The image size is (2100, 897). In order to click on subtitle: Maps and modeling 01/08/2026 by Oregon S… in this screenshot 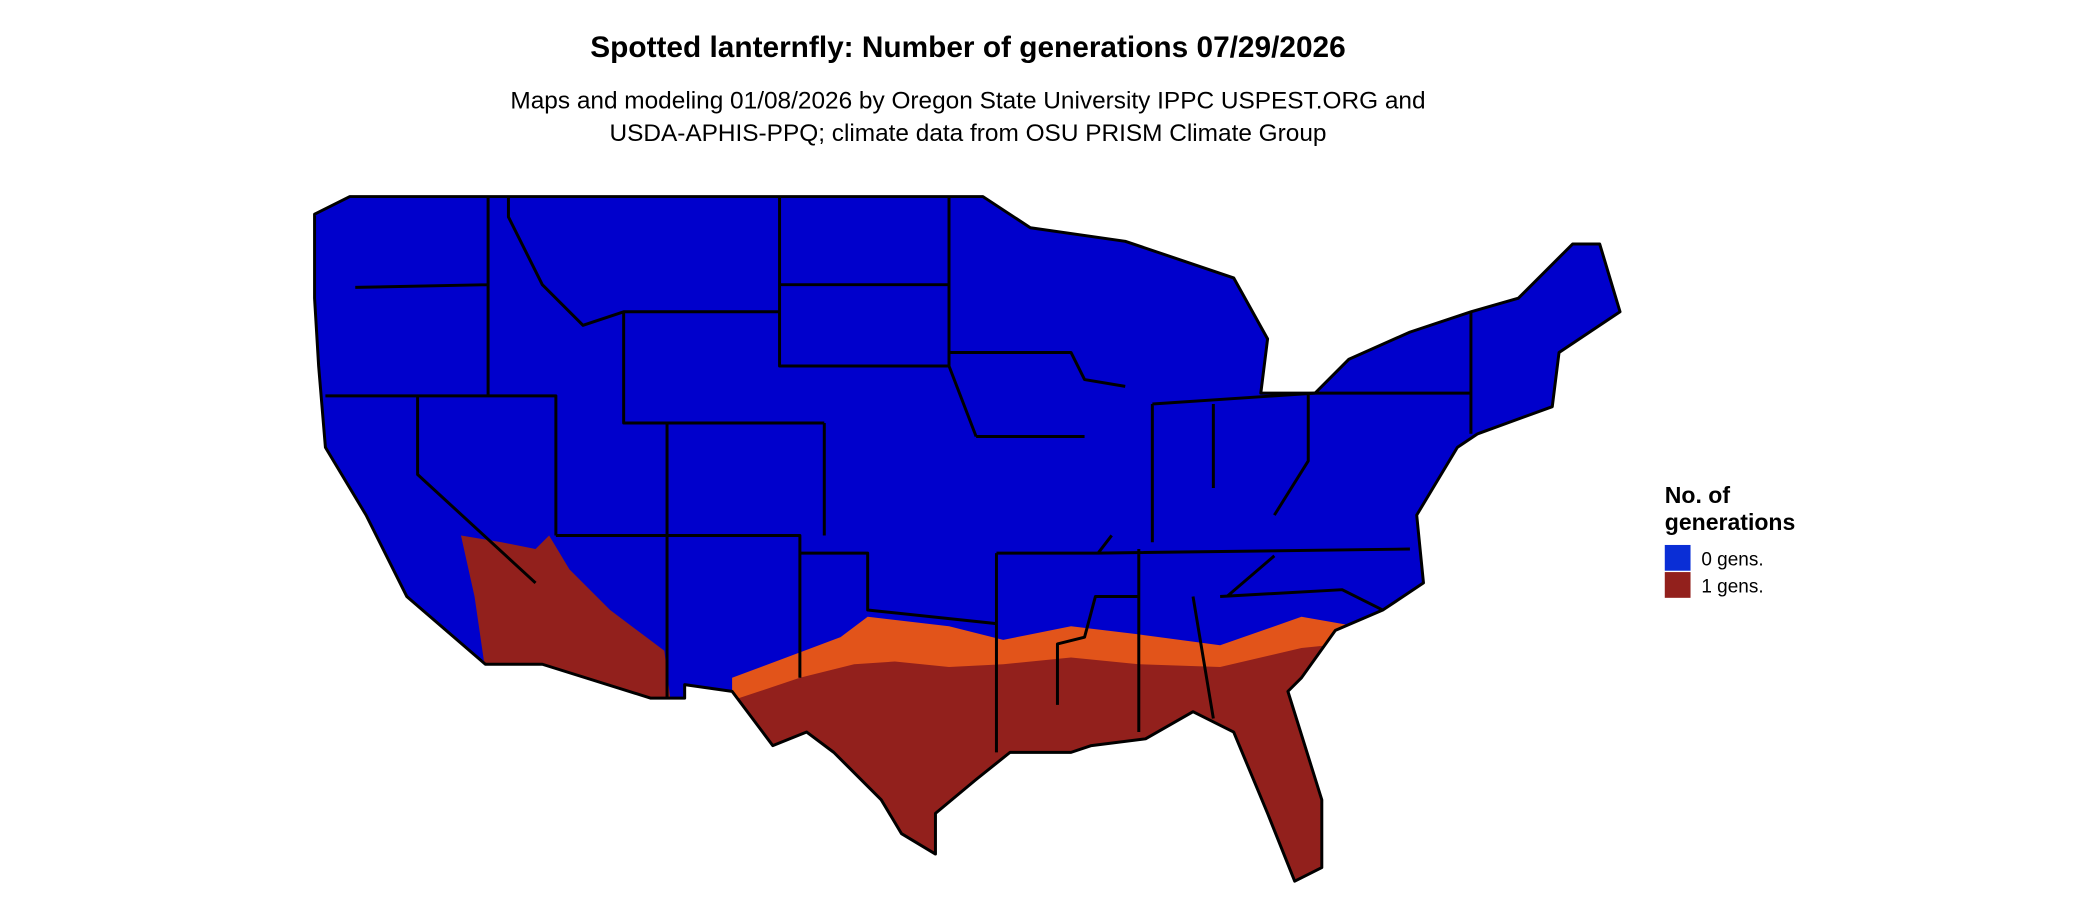, I will do `click(967, 100)`.